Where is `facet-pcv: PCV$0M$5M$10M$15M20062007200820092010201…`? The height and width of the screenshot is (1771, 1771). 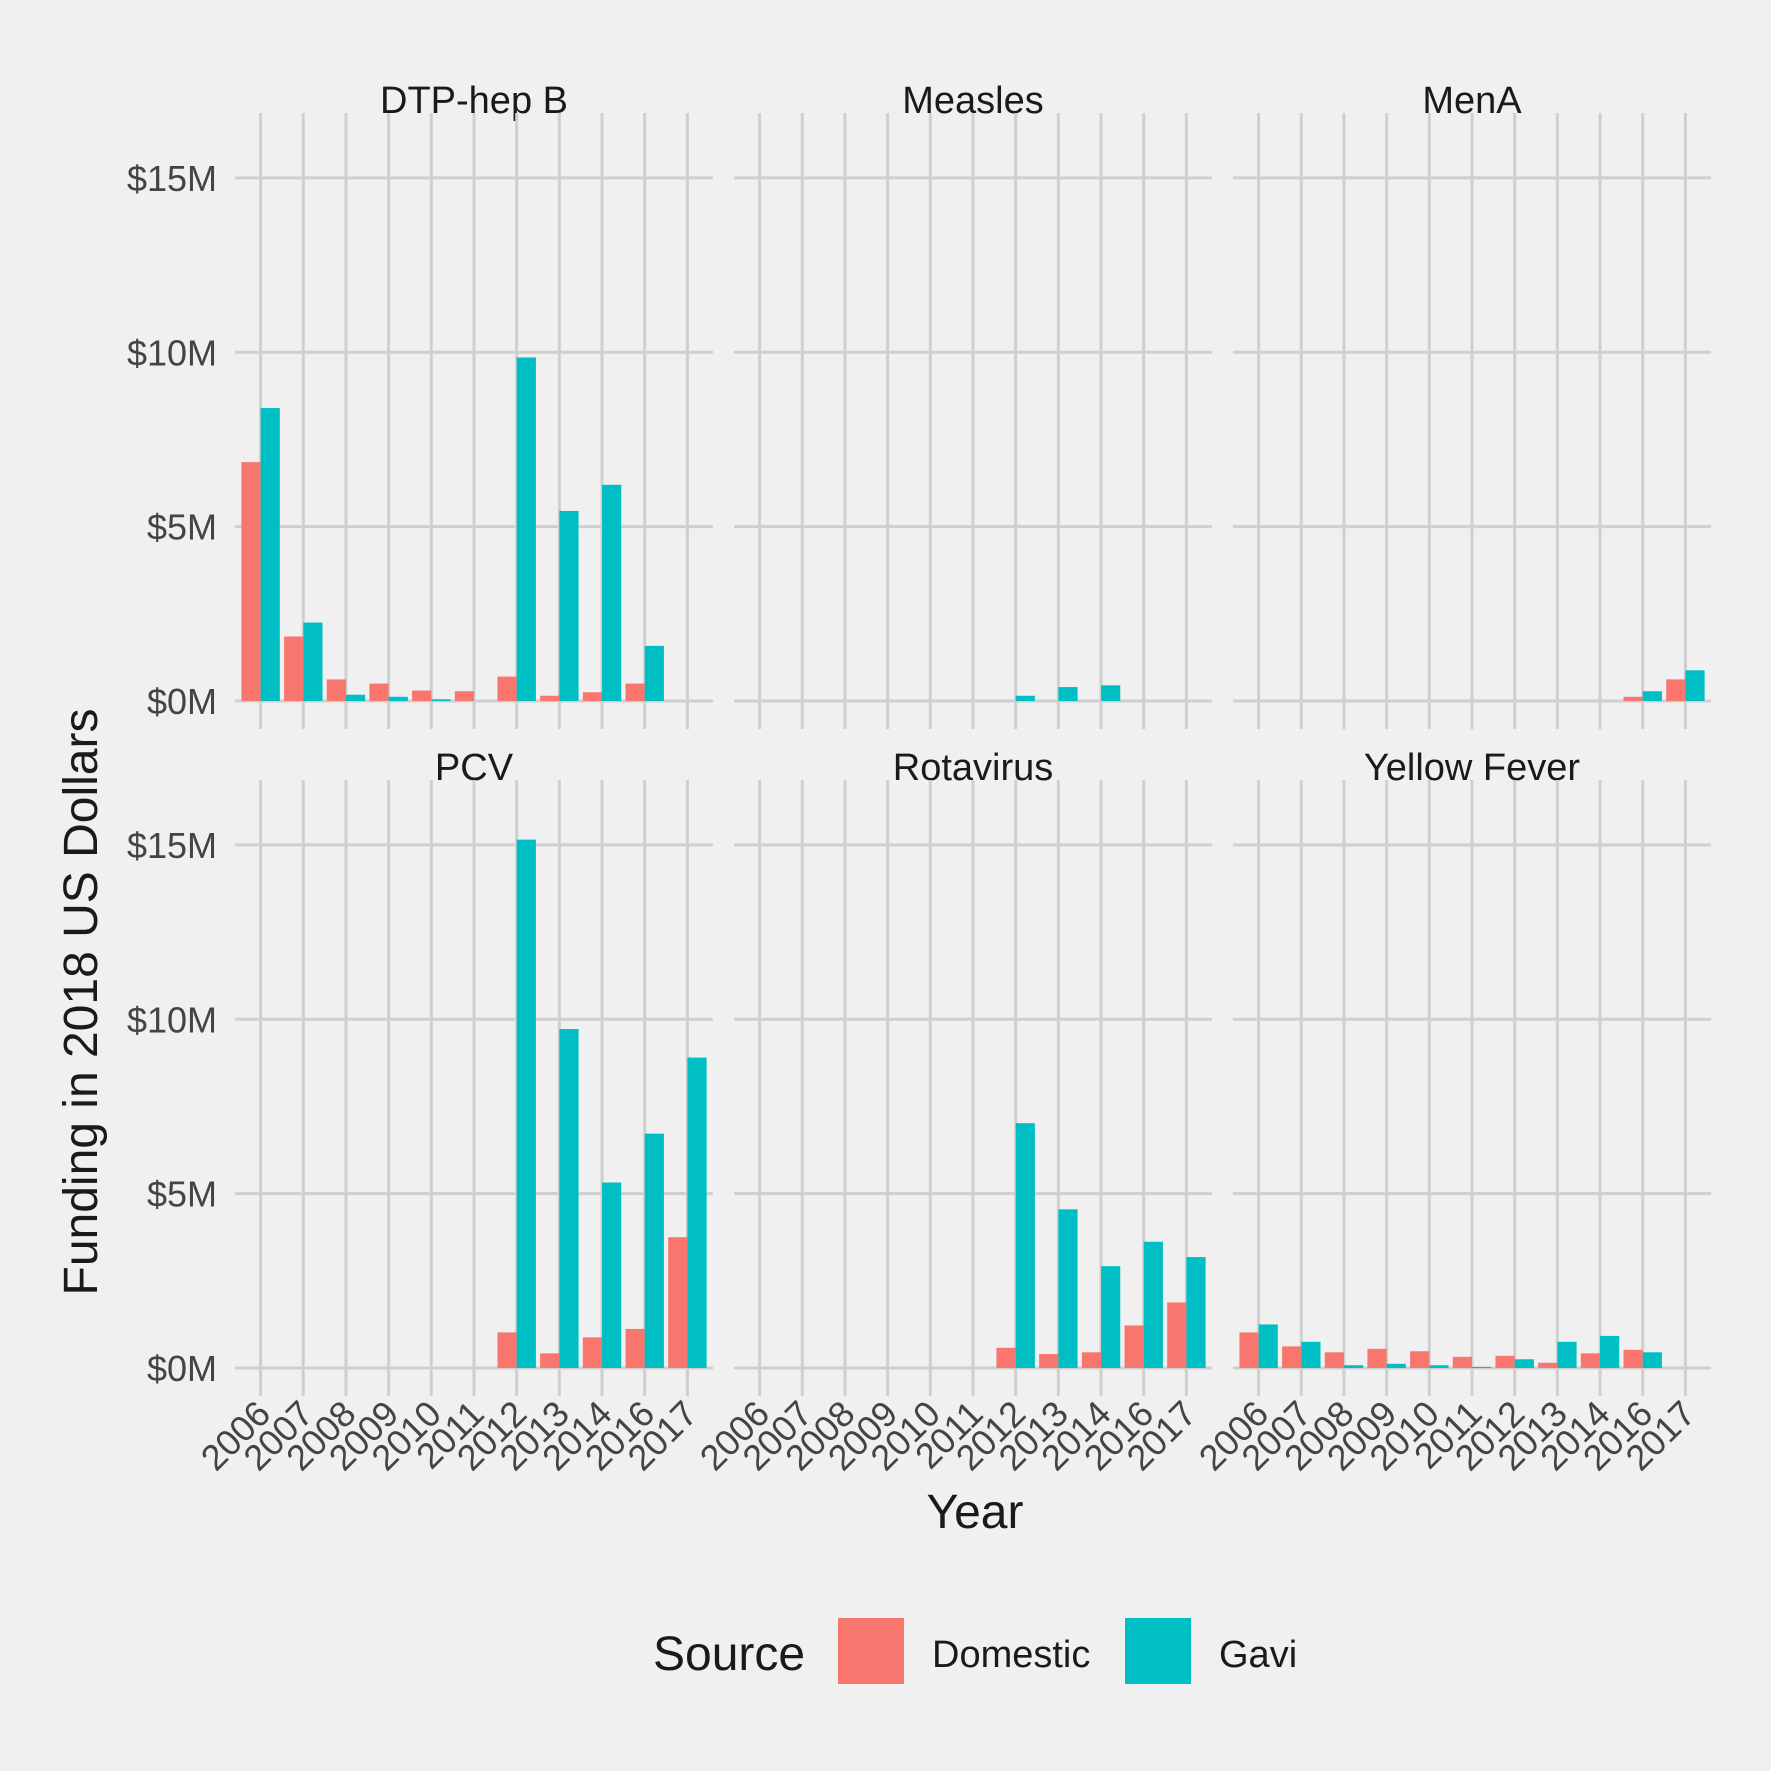
facet-pcv: PCV$0M$5M$10M$15M20062007200820092010201… is located at coordinates (420, 1112).